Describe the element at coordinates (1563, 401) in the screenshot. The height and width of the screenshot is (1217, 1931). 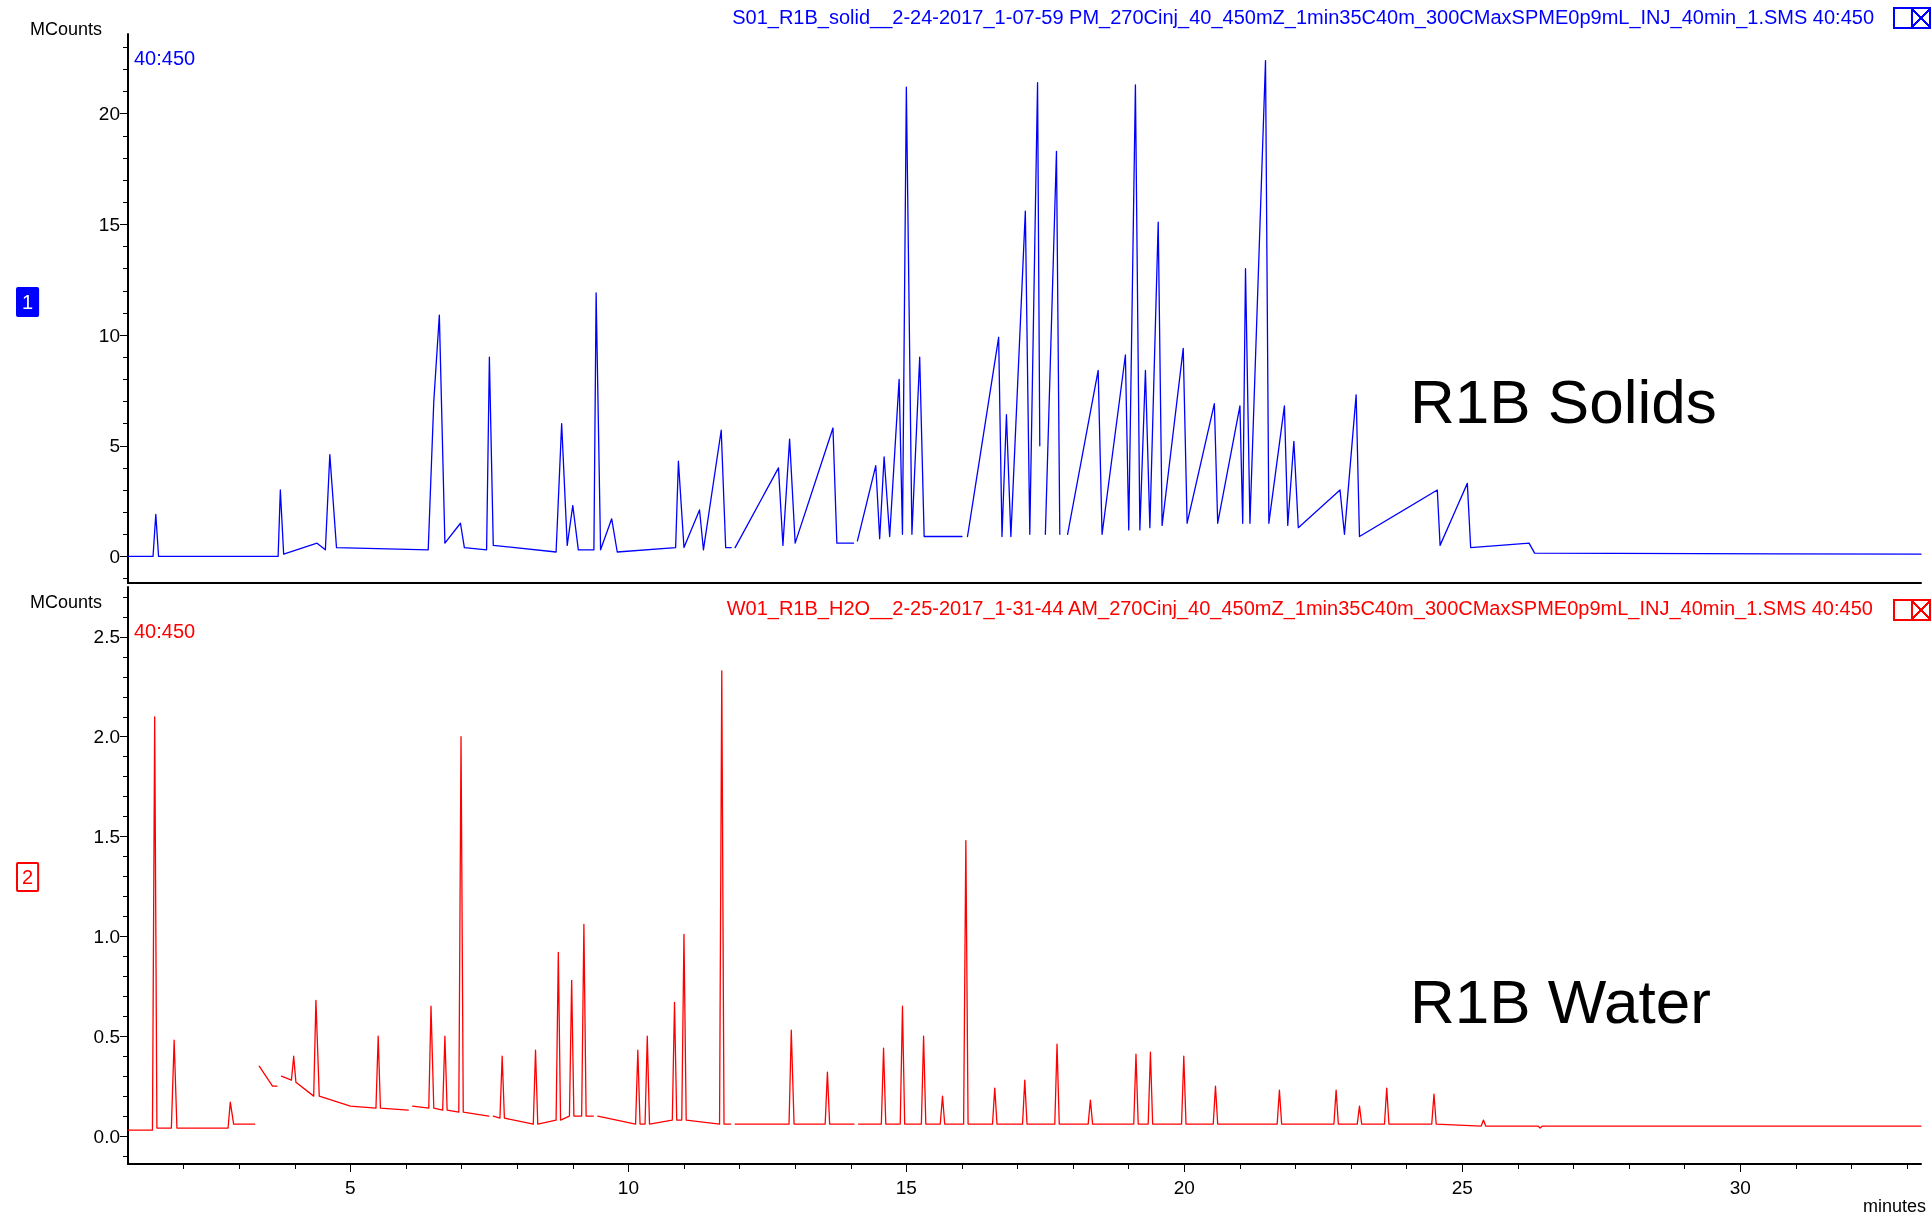
I see `annotation: R1B Solids` at that location.